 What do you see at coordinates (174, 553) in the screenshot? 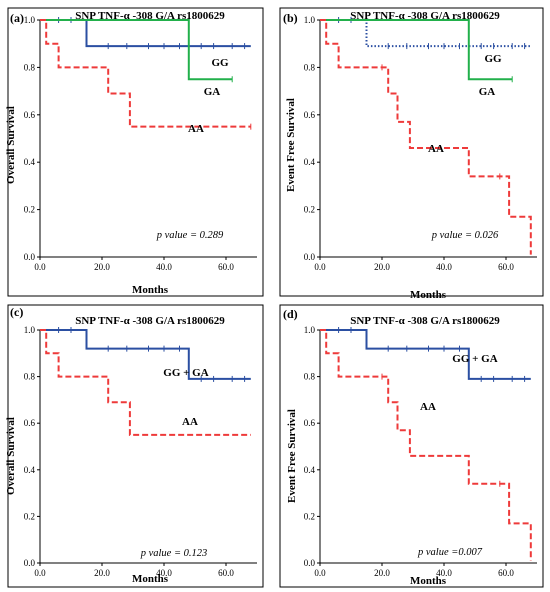
I see `p-value-annotation: p value = 0.123` at bounding box center [174, 553].